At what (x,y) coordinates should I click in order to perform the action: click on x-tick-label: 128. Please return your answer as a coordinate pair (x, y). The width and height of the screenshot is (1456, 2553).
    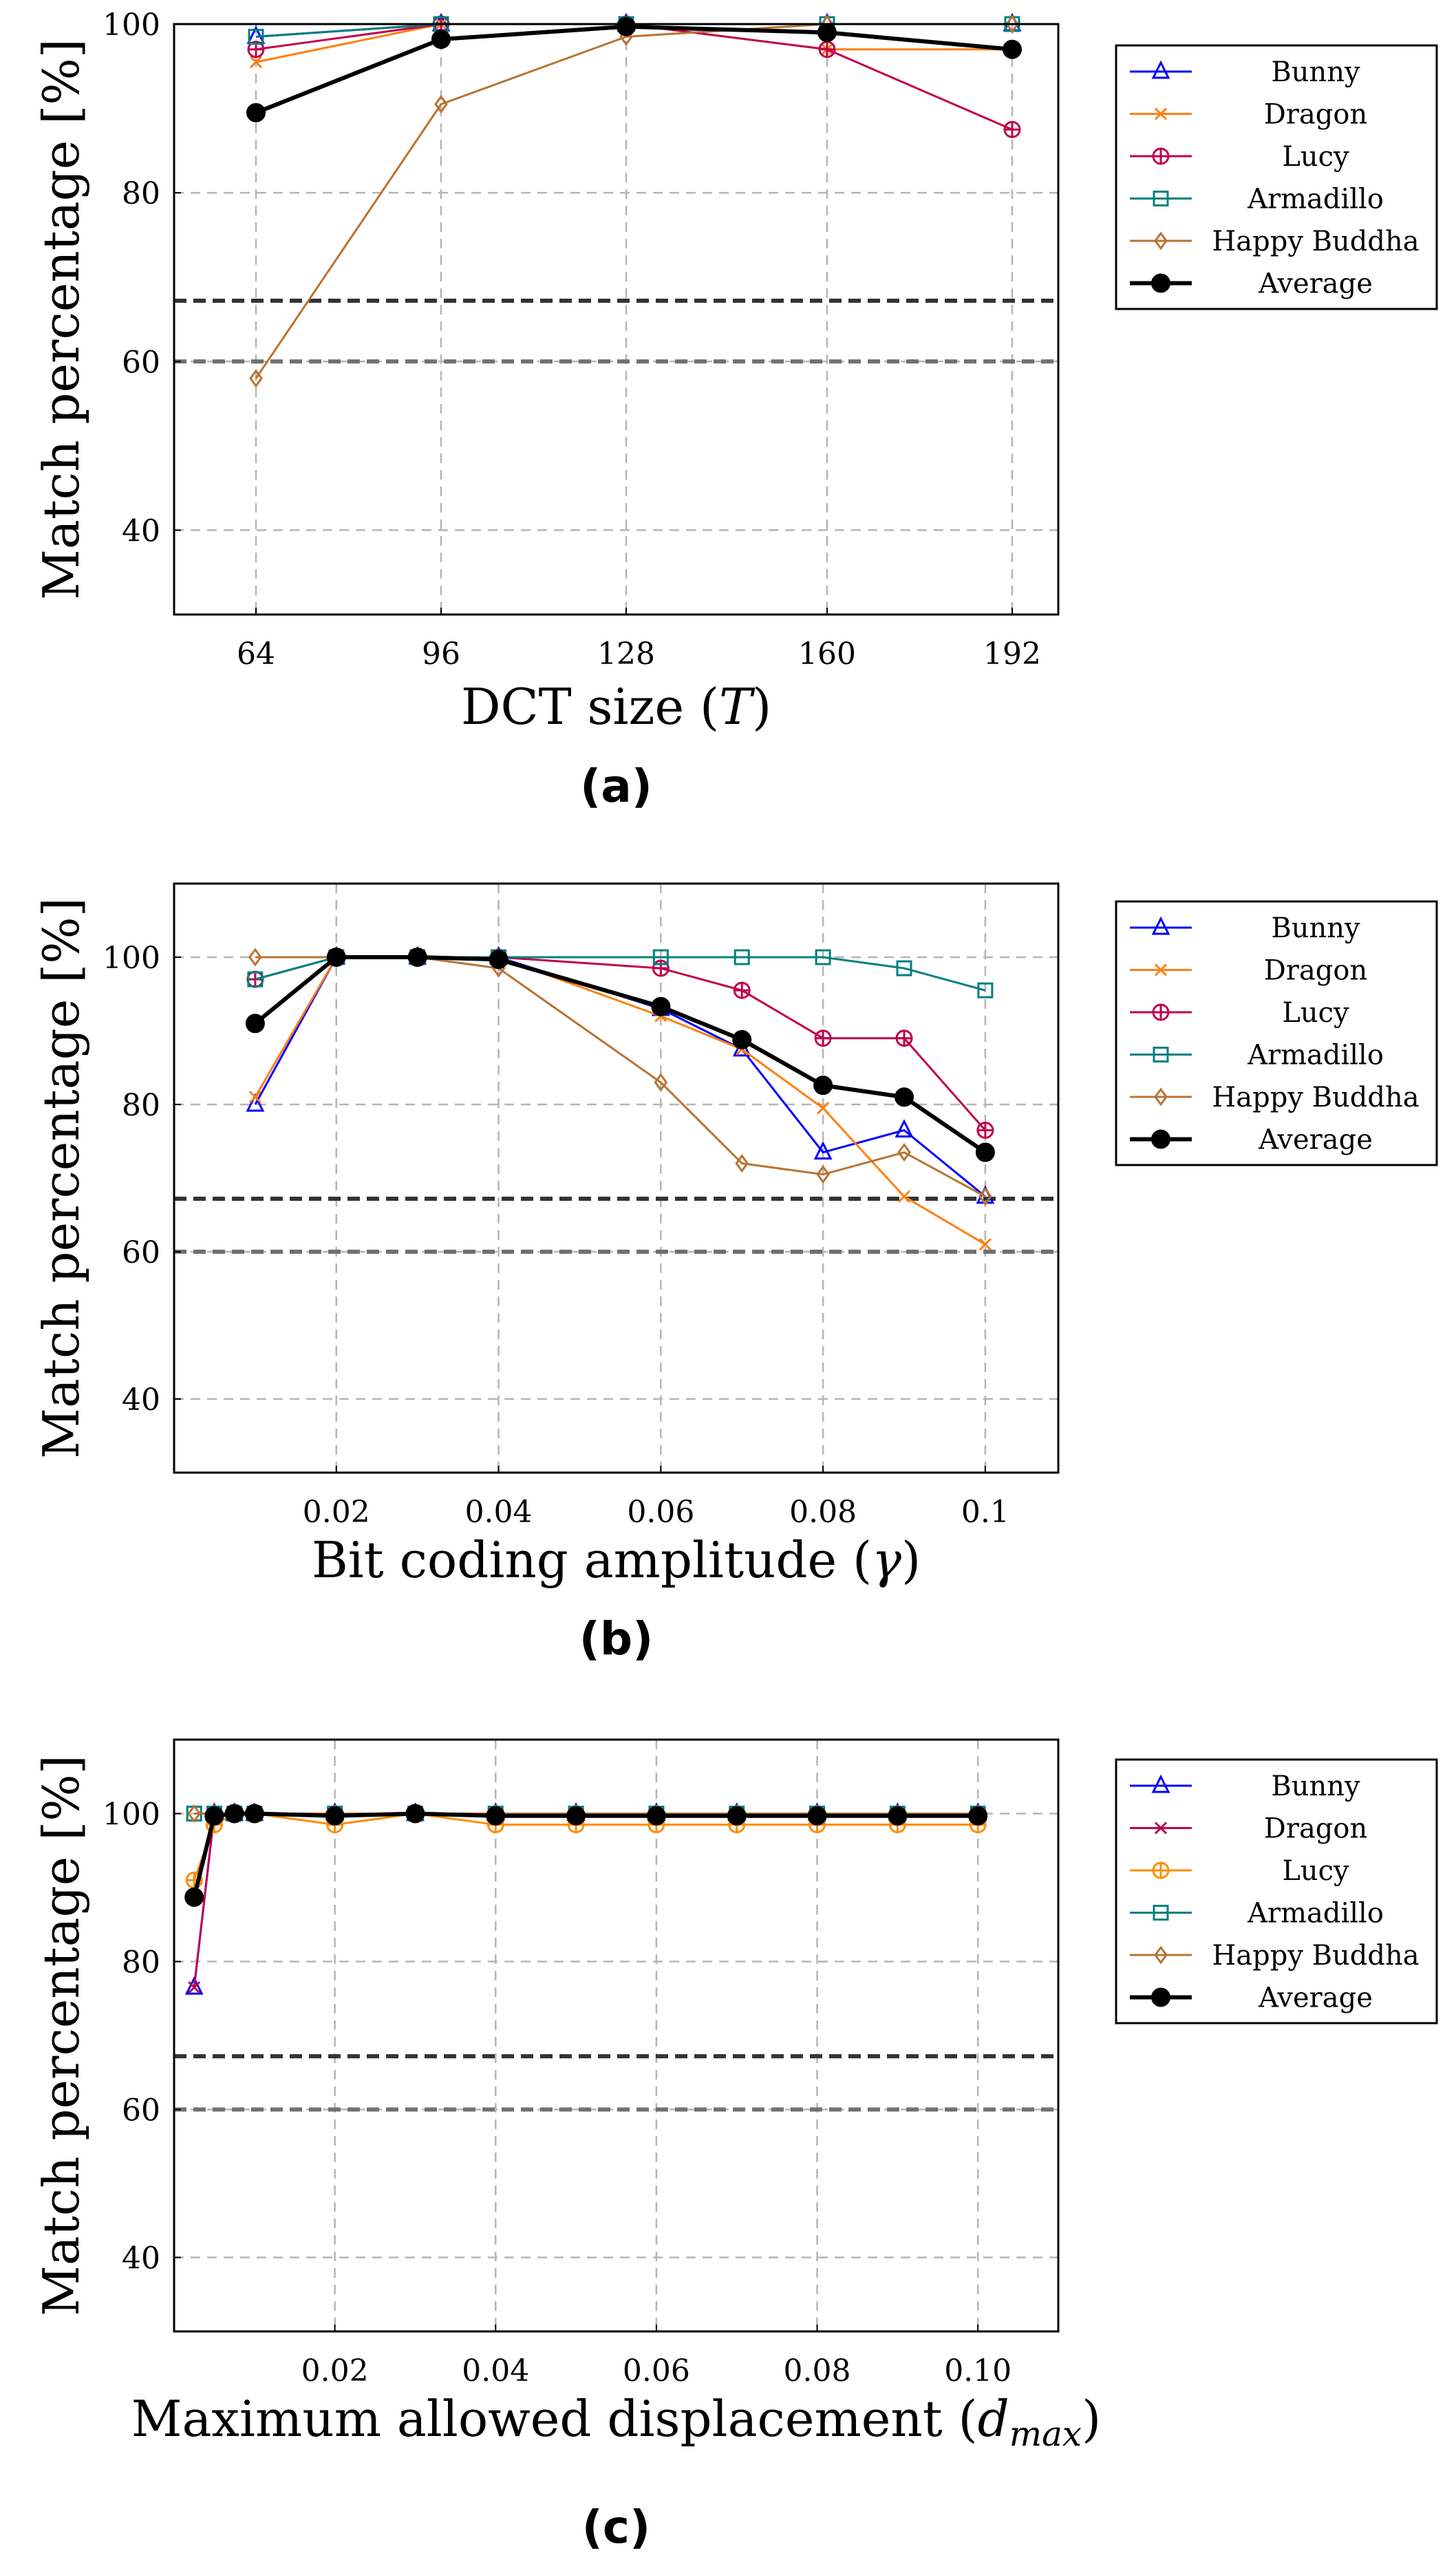
    Looking at the image, I should click on (626, 654).